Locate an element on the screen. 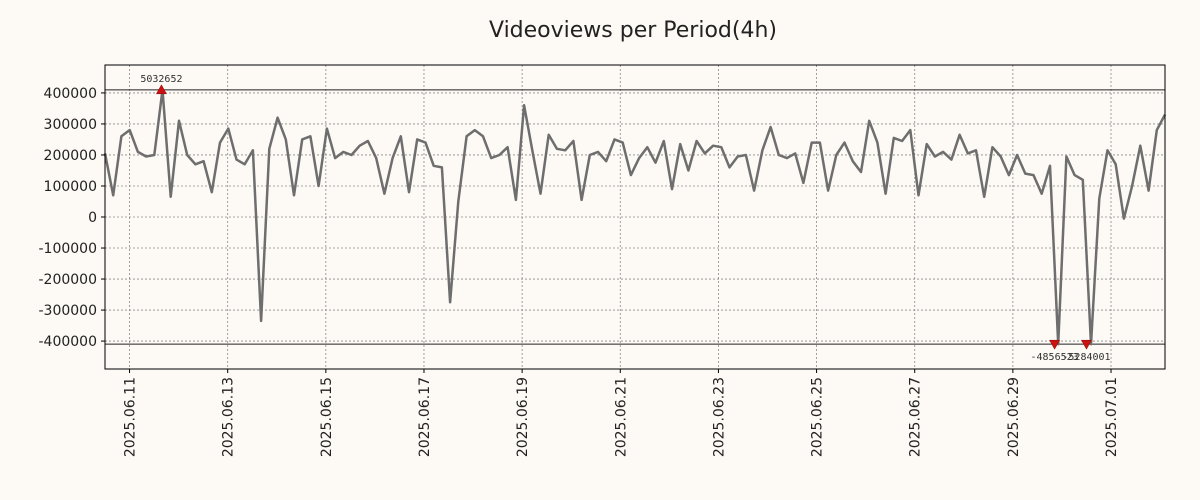 The width and height of the screenshot is (1200, 500). y-tick-label: -300000 is located at coordinates (68, 311).